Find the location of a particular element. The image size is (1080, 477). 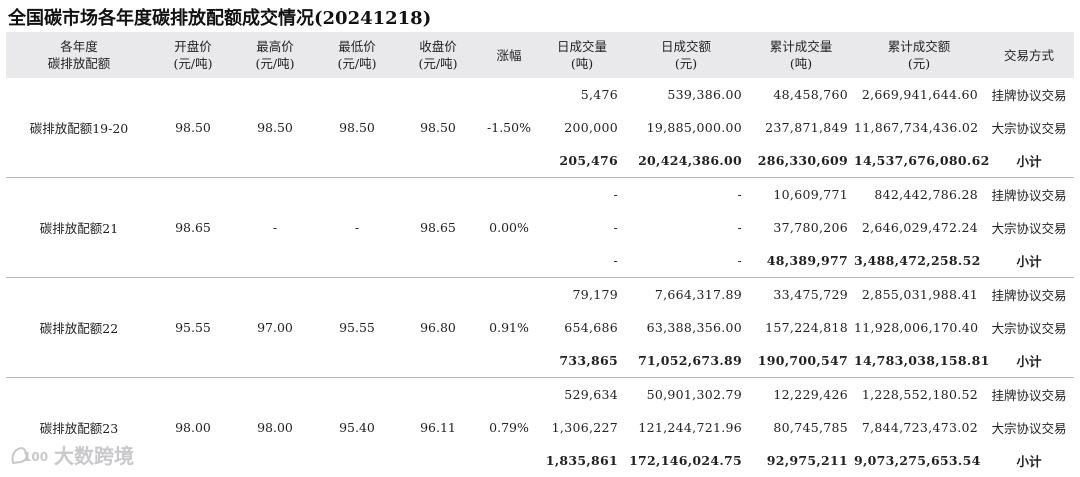

cum-amount: 2,646,029,472.24 is located at coordinates (919, 227).